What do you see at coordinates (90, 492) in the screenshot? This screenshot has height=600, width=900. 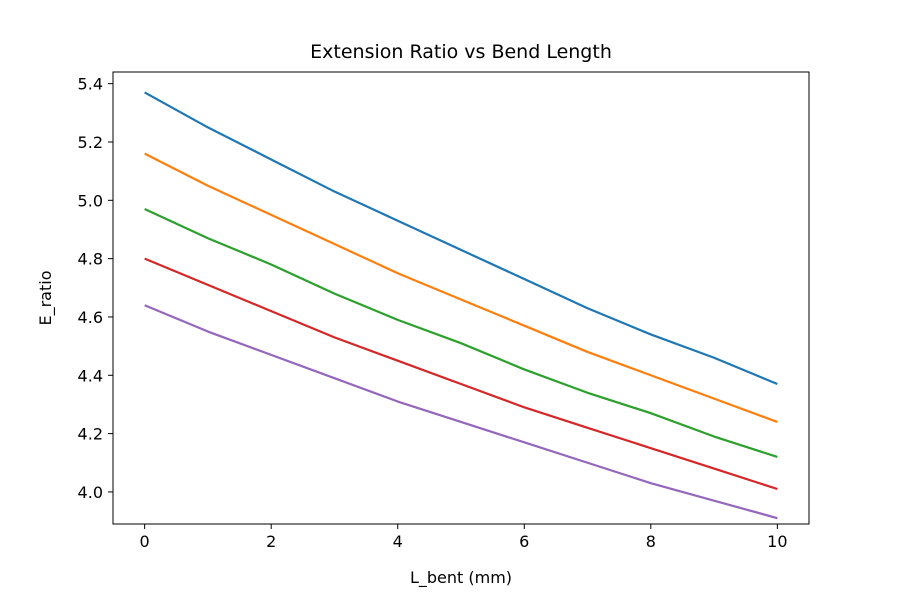 I see `y-tick-label: 4.0` at bounding box center [90, 492].